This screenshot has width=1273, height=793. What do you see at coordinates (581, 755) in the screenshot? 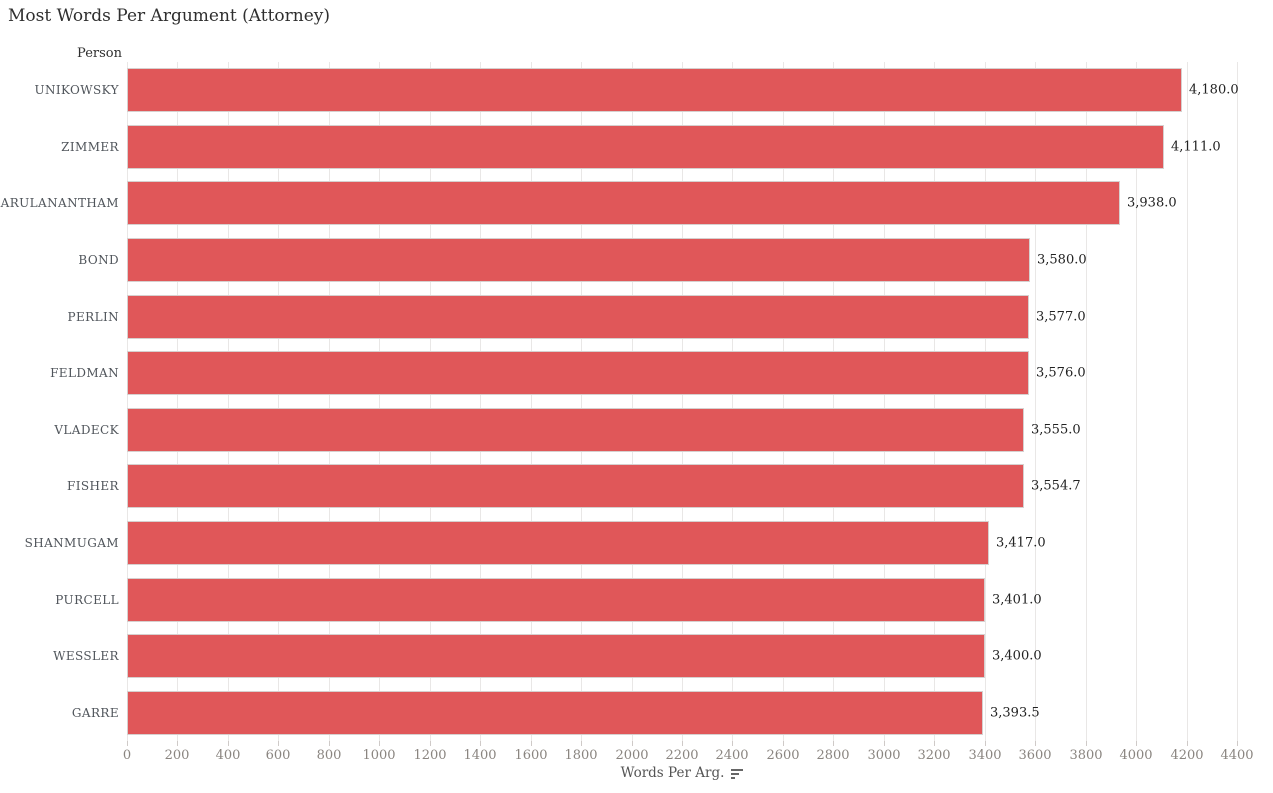
I see `x-tick-label: 1800` at bounding box center [581, 755].